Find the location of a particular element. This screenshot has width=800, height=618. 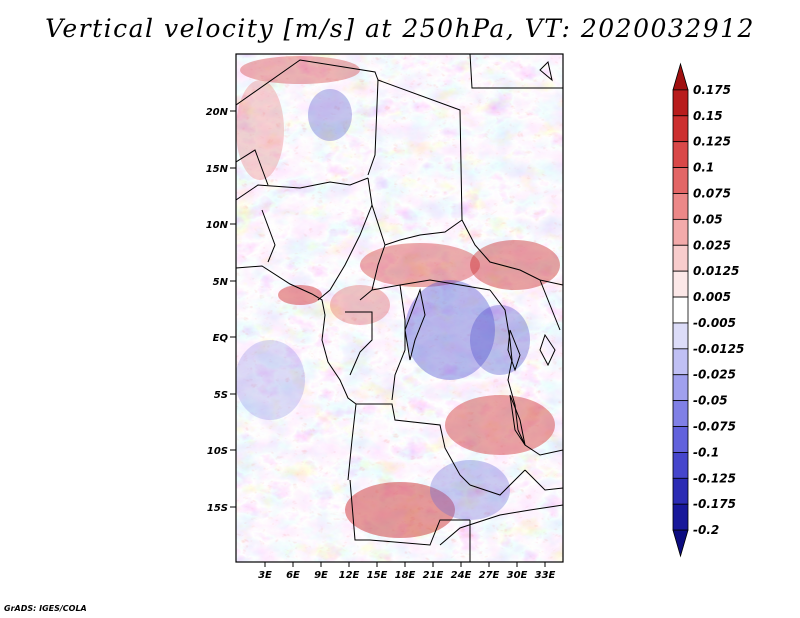

lat-label: 15N is located at coordinates (217, 169).